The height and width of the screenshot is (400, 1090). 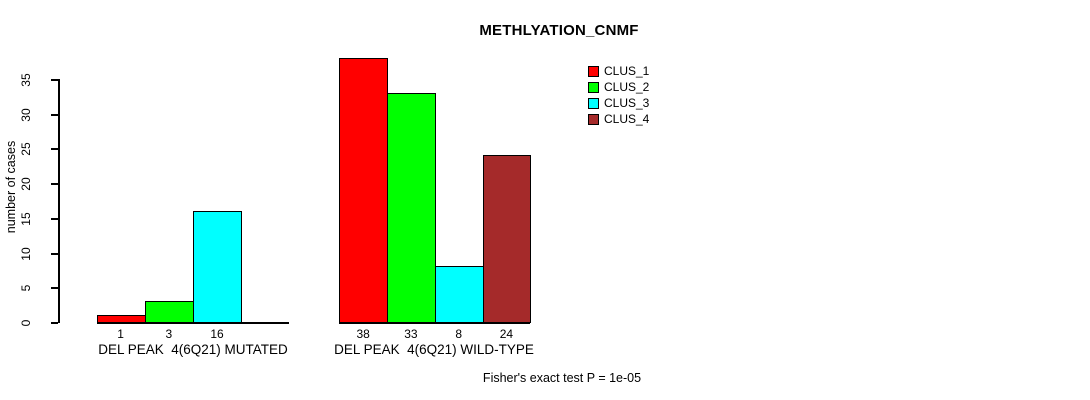 I want to click on y-tick-label: 30, so click(x=26, y=115).